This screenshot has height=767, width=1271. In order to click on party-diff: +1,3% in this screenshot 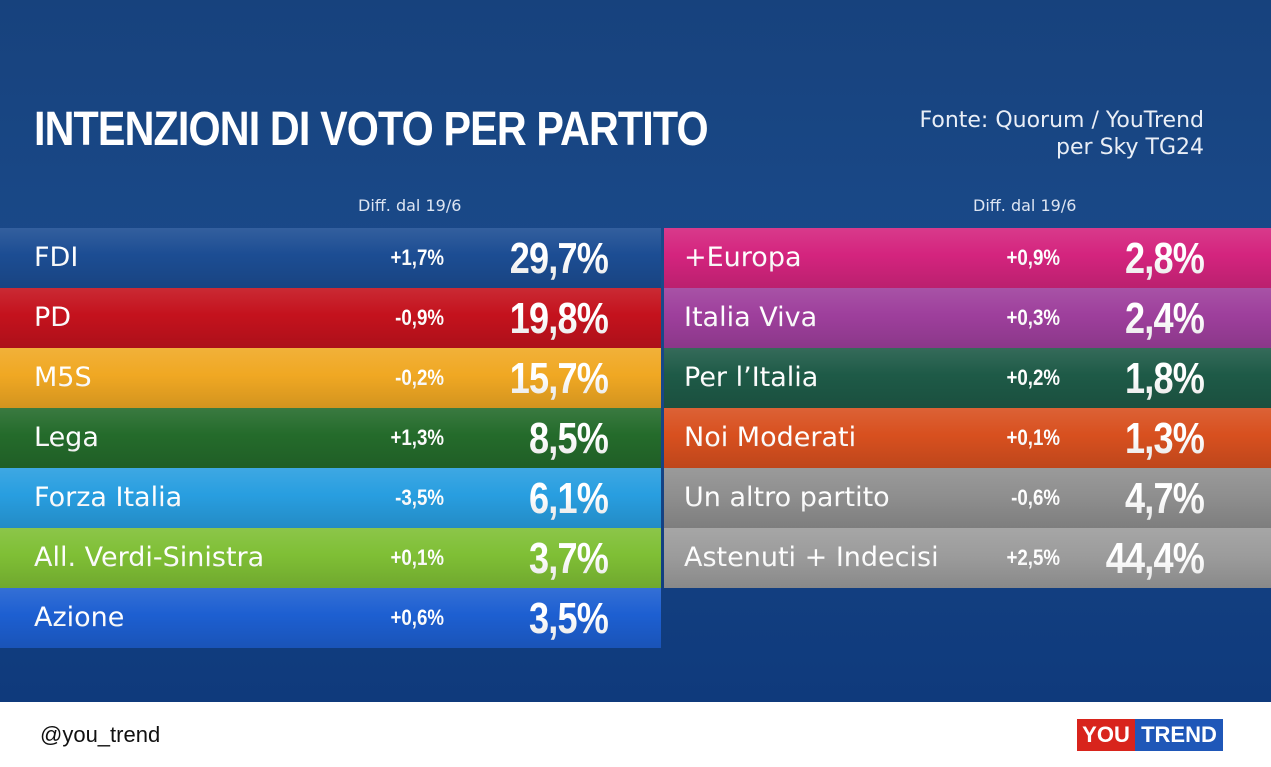, I will do `click(417, 437)`.